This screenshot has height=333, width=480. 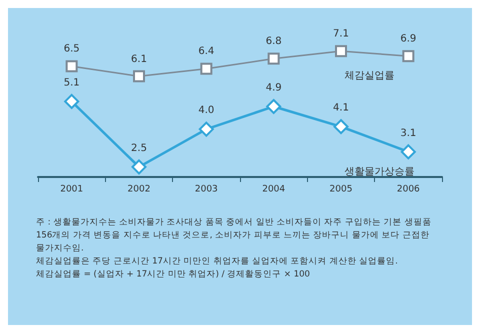 I want to click on data-label: 4.0, so click(x=206, y=110).